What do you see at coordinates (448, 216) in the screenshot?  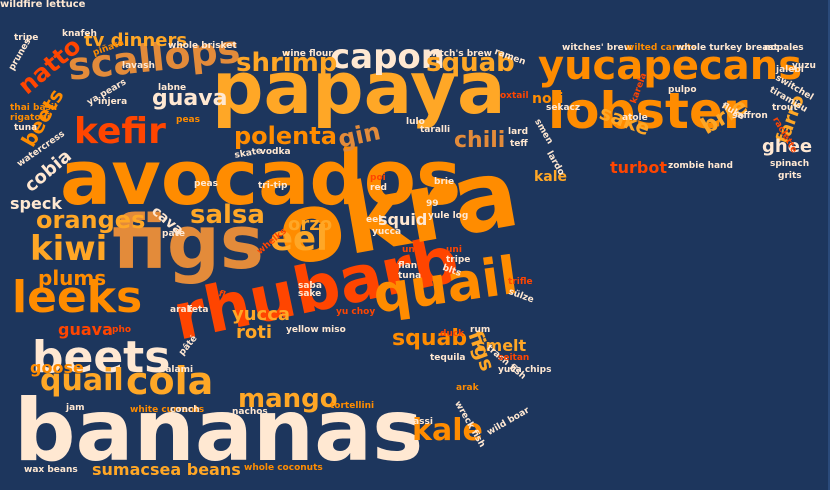 I see `word-105: yule log` at bounding box center [448, 216].